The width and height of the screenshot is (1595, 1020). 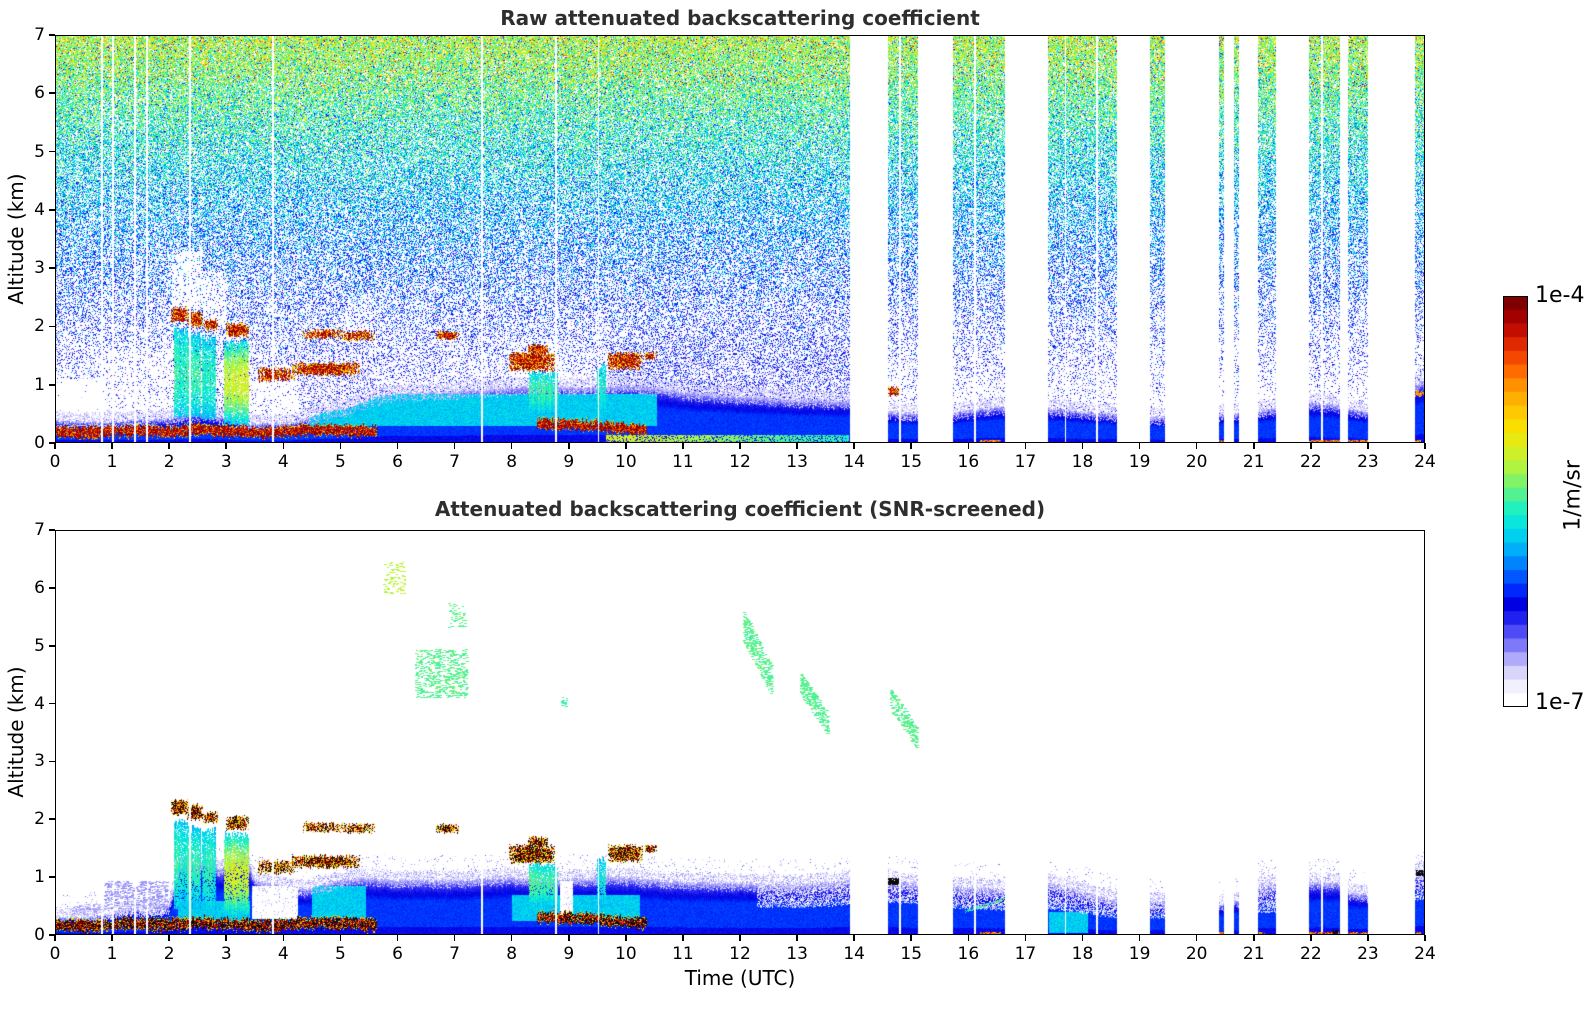 What do you see at coordinates (39, 35) in the screenshot?
I see `y-tick-label: 7` at bounding box center [39, 35].